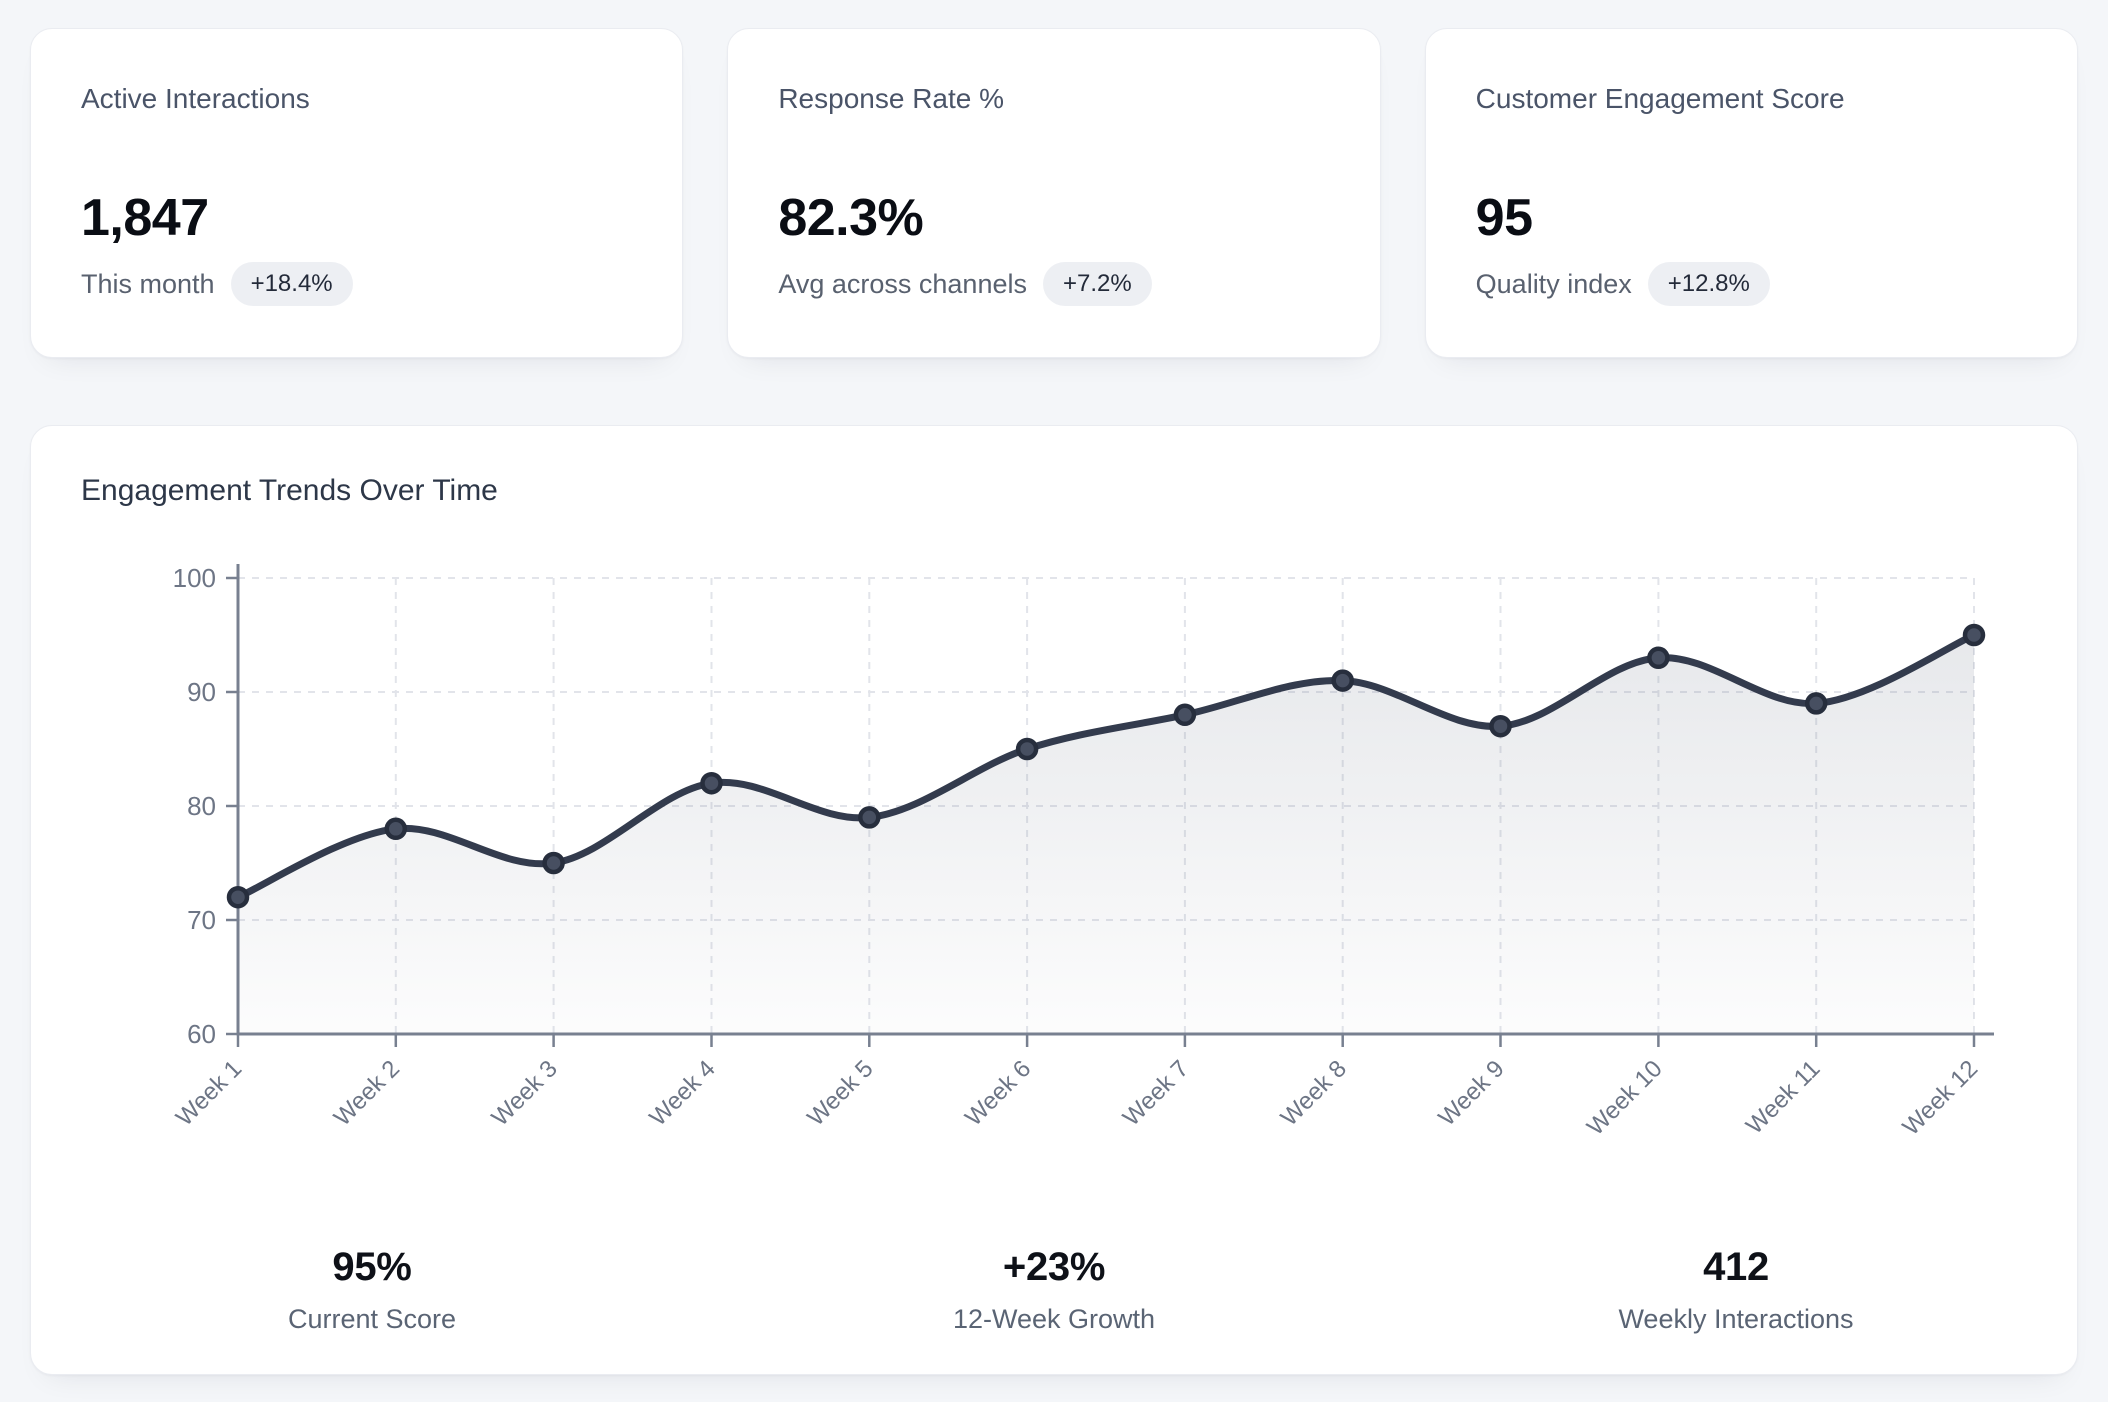  What do you see at coordinates (1097, 284) in the screenshot?
I see `kpi-change-badge: +7.2%` at bounding box center [1097, 284].